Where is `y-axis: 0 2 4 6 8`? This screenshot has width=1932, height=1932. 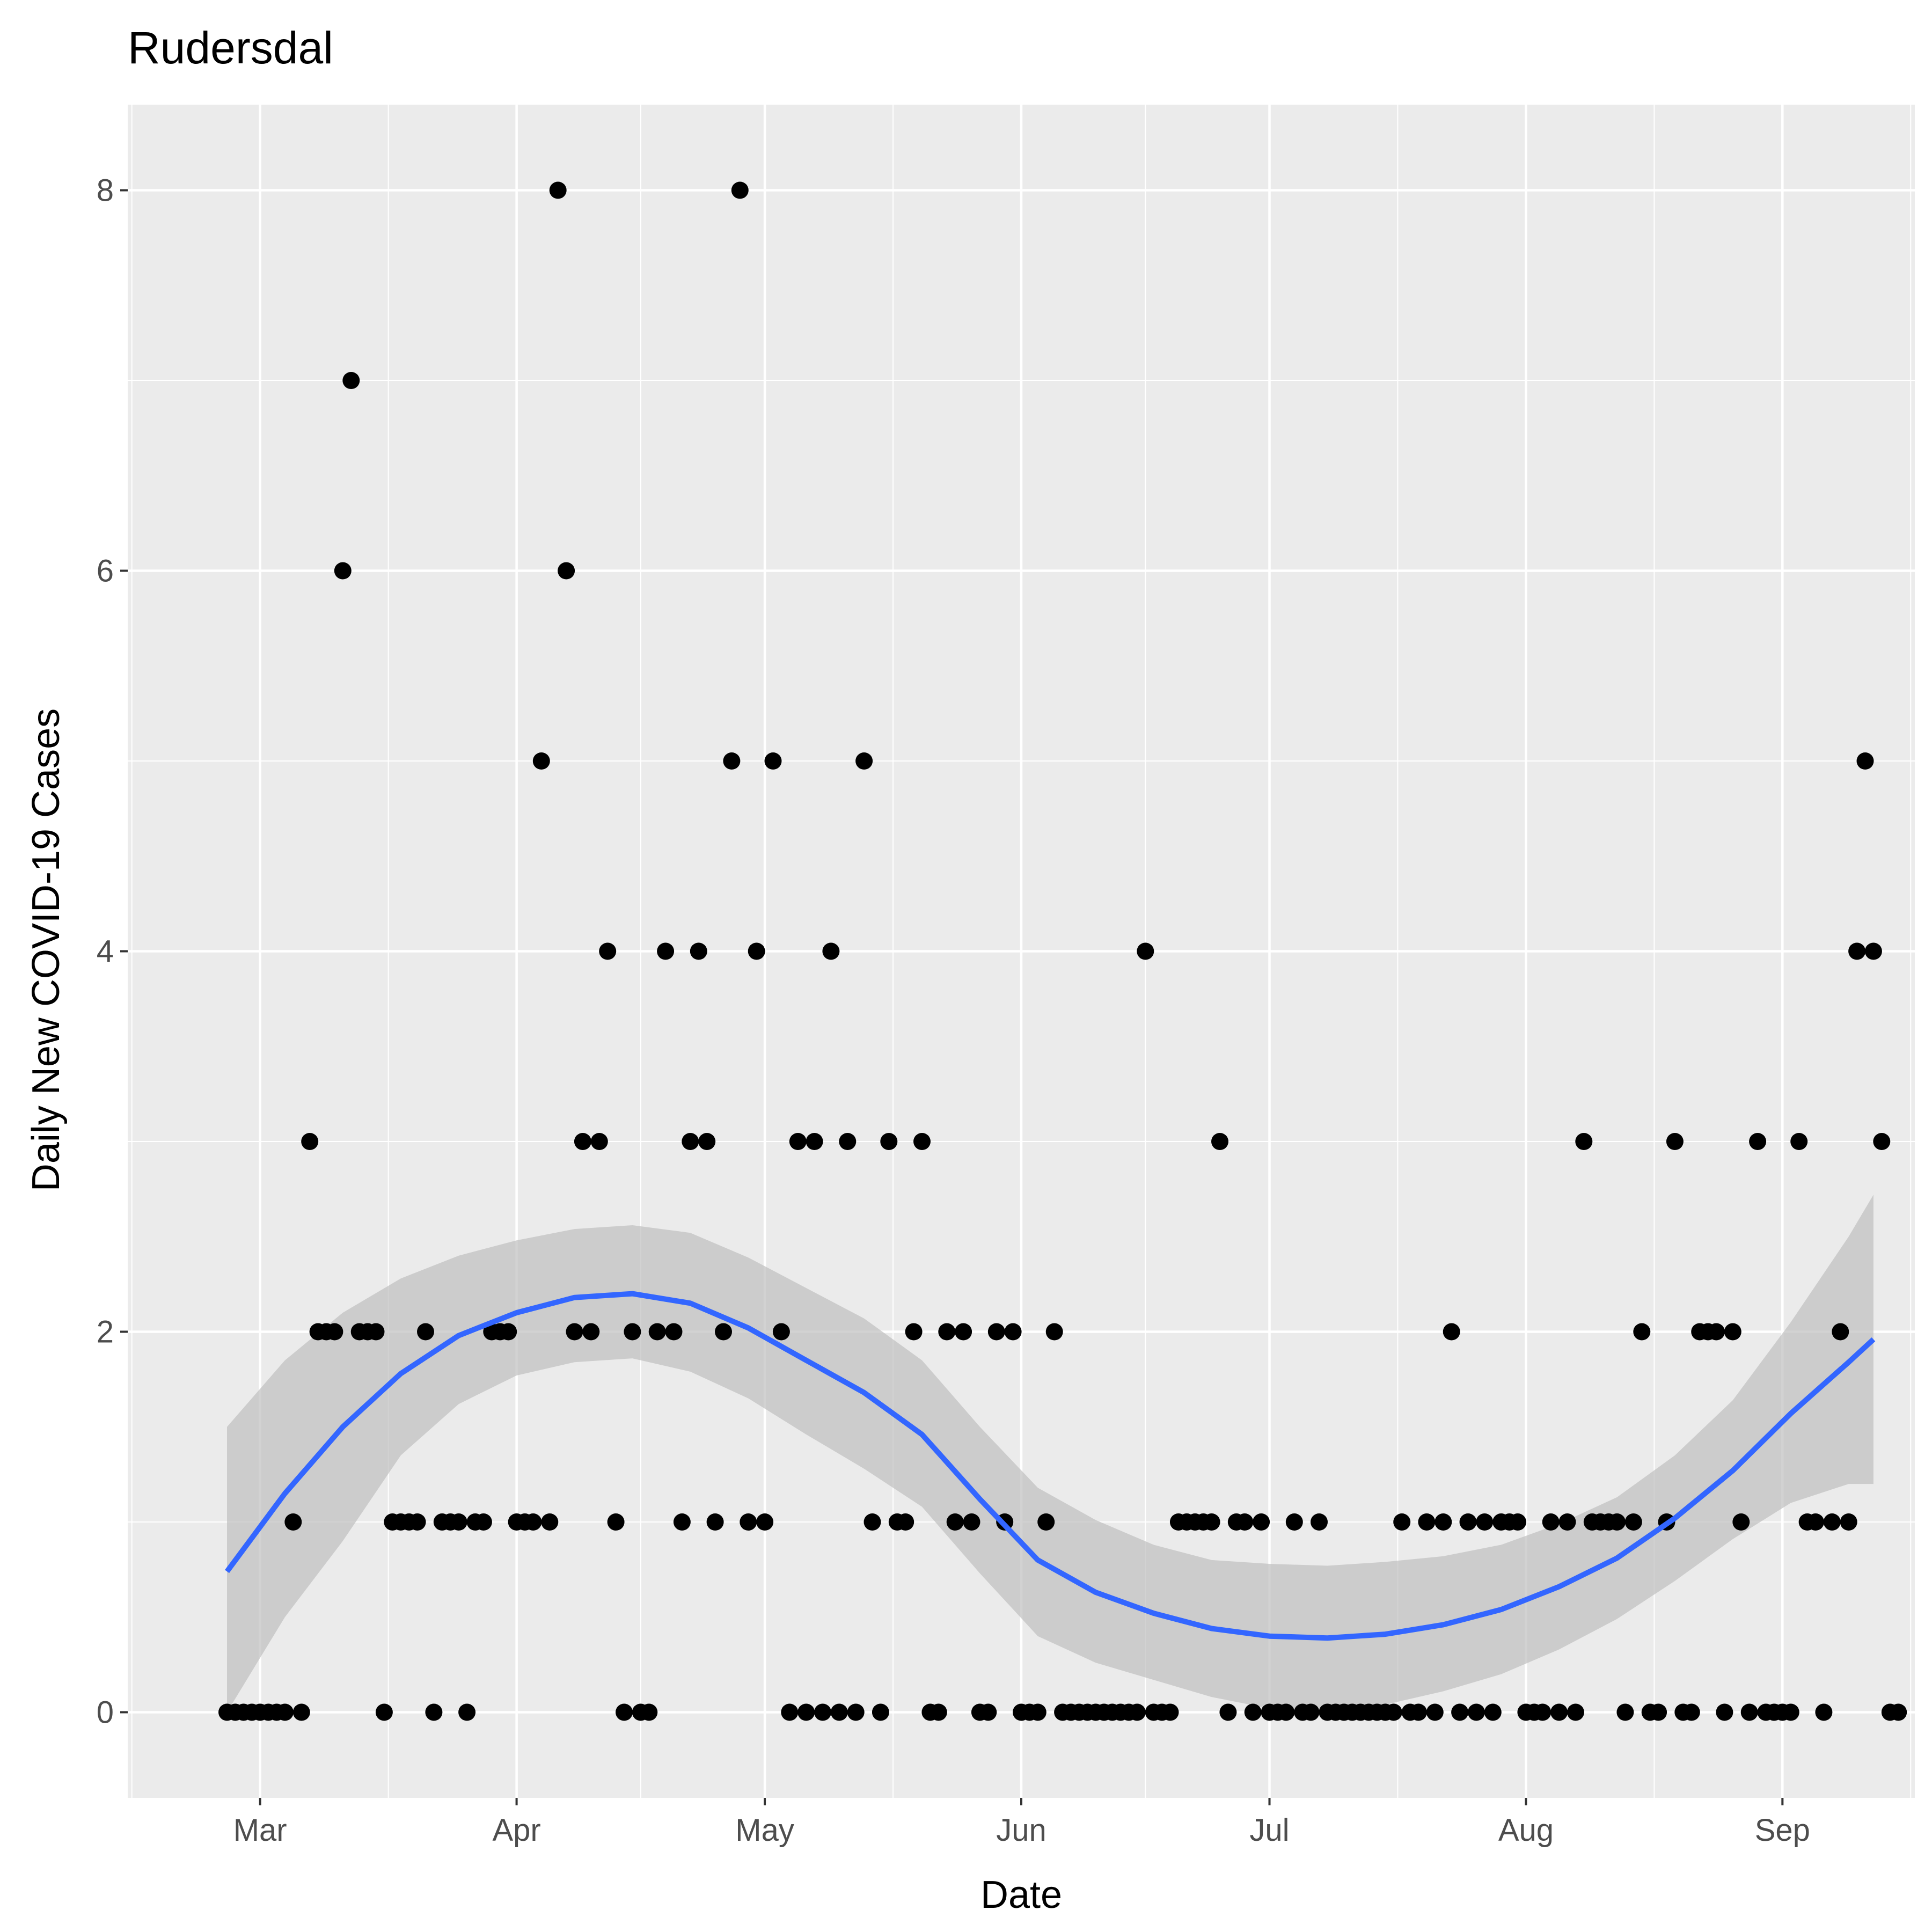
y-axis: 0 2 4 6 8 is located at coordinates (112, 951).